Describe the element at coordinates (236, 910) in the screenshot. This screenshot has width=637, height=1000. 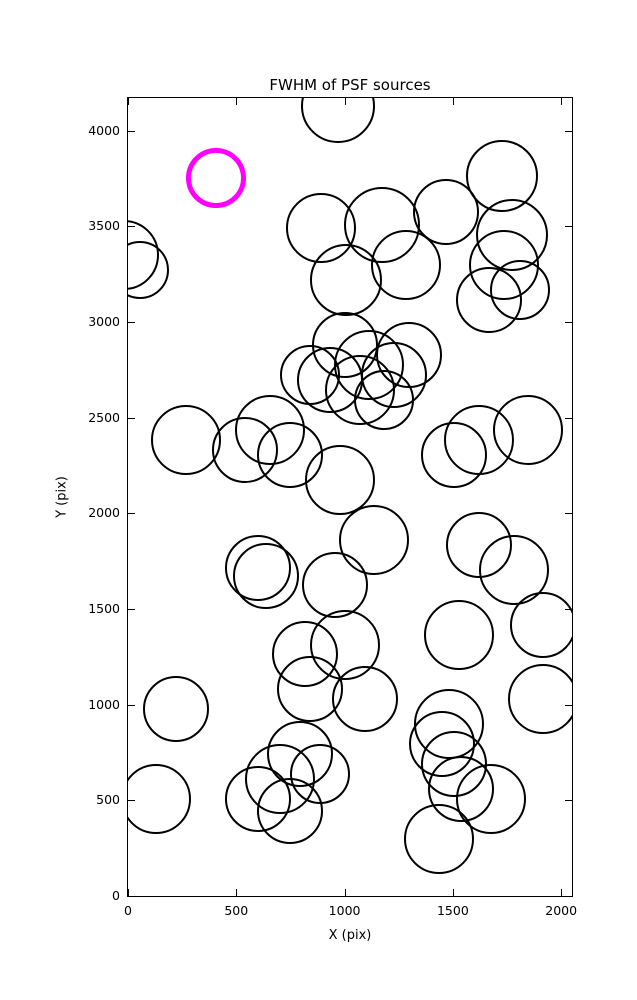
I see `x-tick-label: 500` at that location.